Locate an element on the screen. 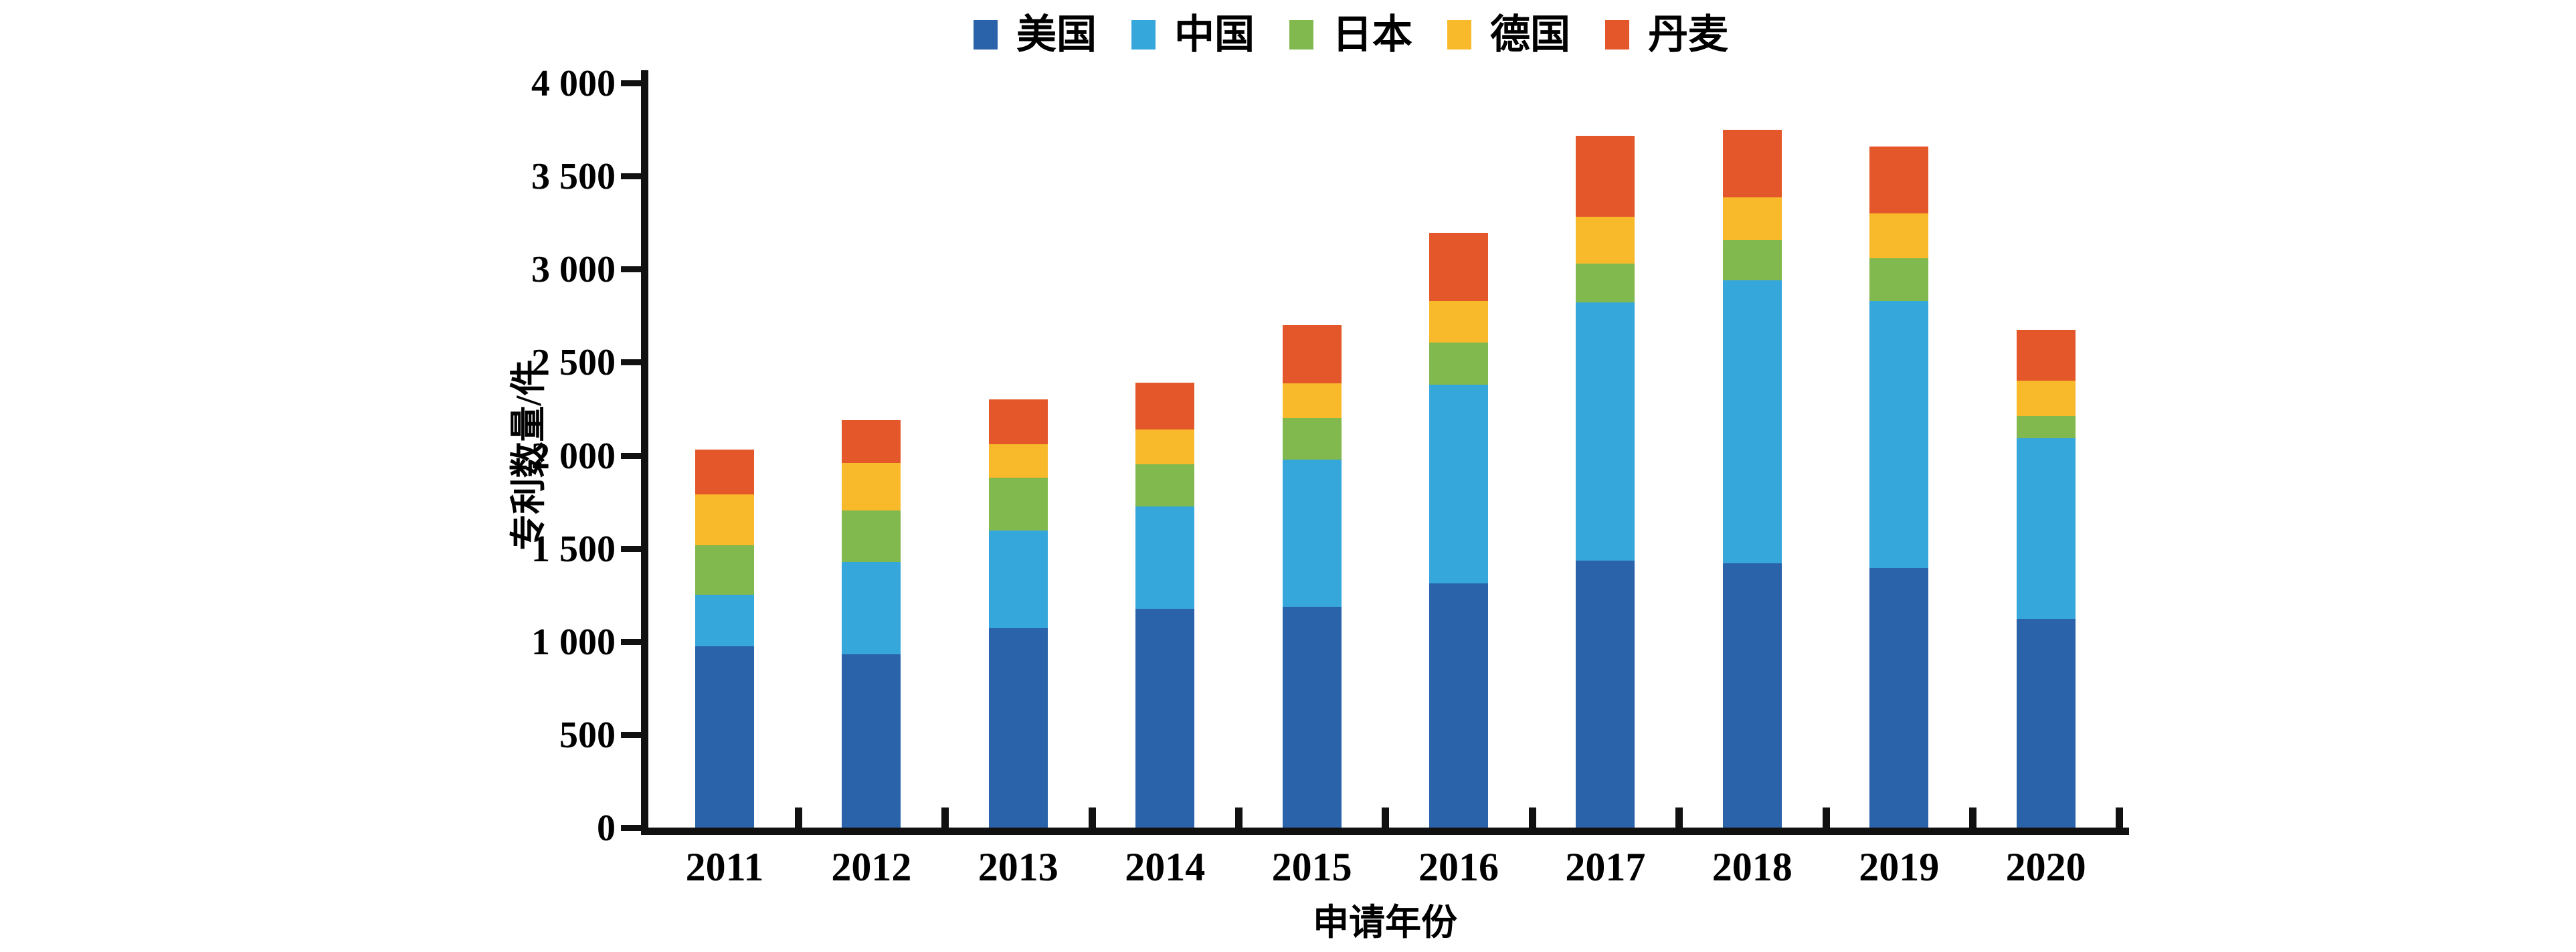  bar-segment-jp-2013 is located at coordinates (1018, 504).